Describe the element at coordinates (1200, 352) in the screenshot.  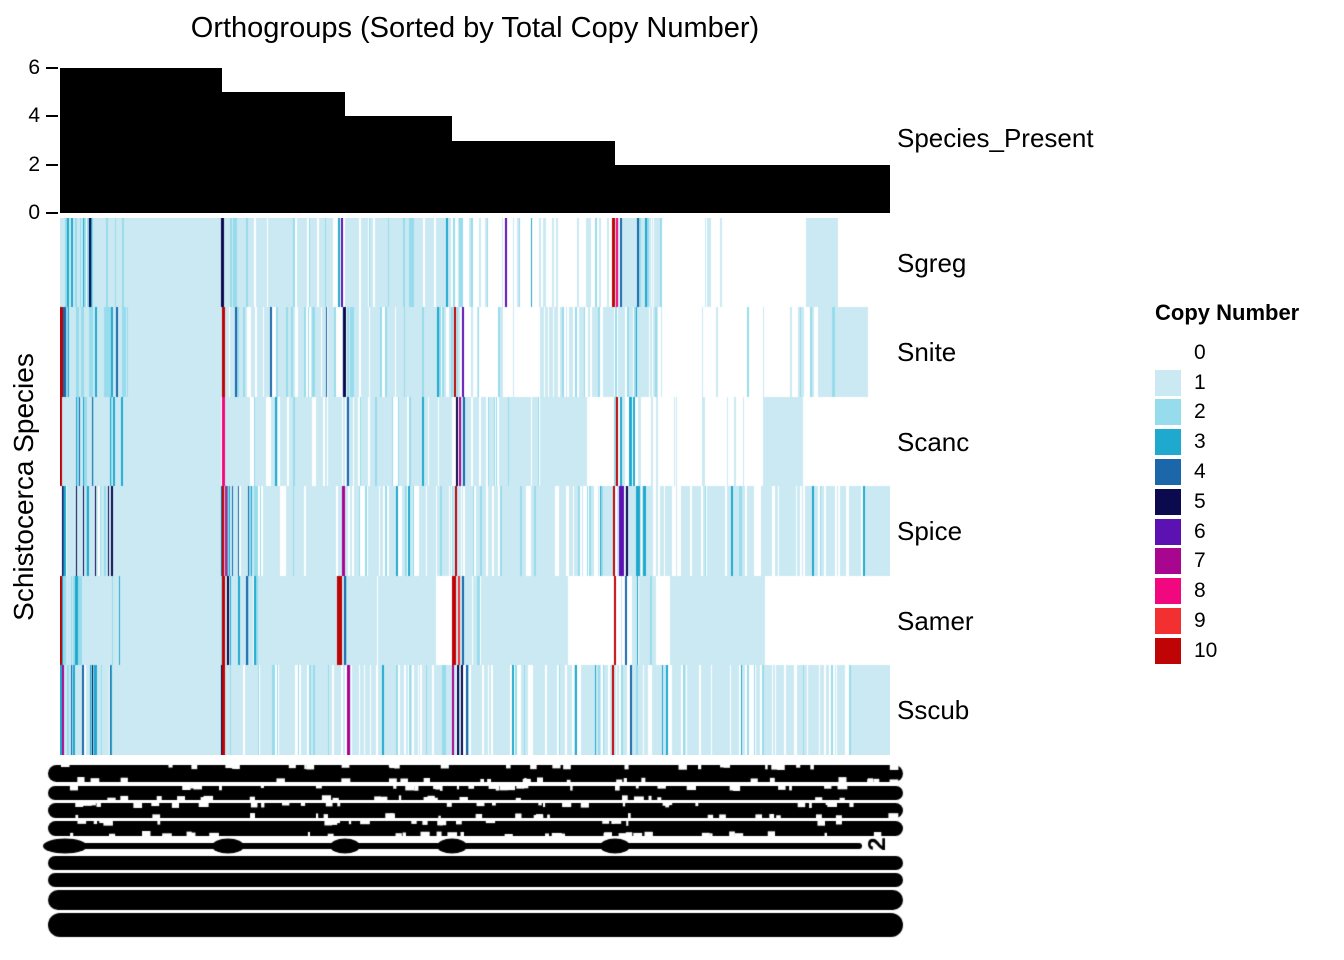
I see `legend-value: 0` at that location.